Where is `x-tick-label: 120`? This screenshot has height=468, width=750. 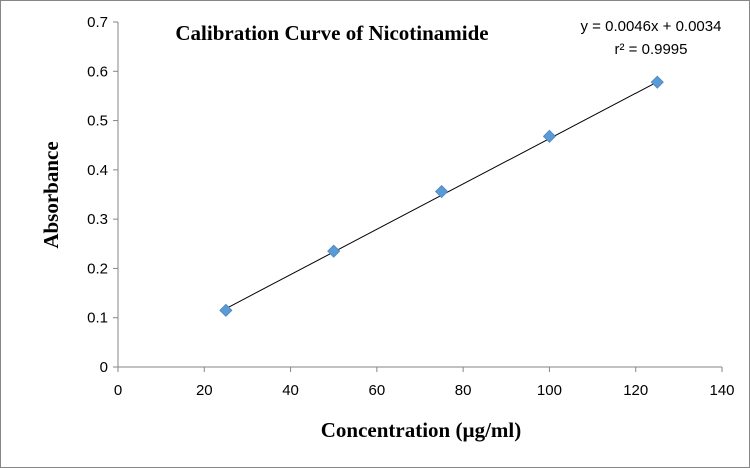
x-tick-label: 120 is located at coordinates (635, 390).